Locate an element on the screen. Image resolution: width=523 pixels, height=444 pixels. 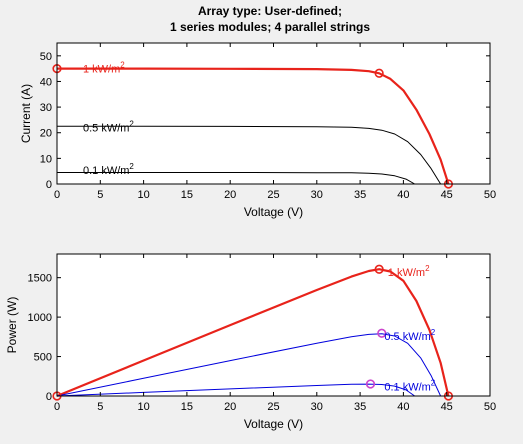
iv-xtick-label-6: 30 is located at coordinates (317, 195).